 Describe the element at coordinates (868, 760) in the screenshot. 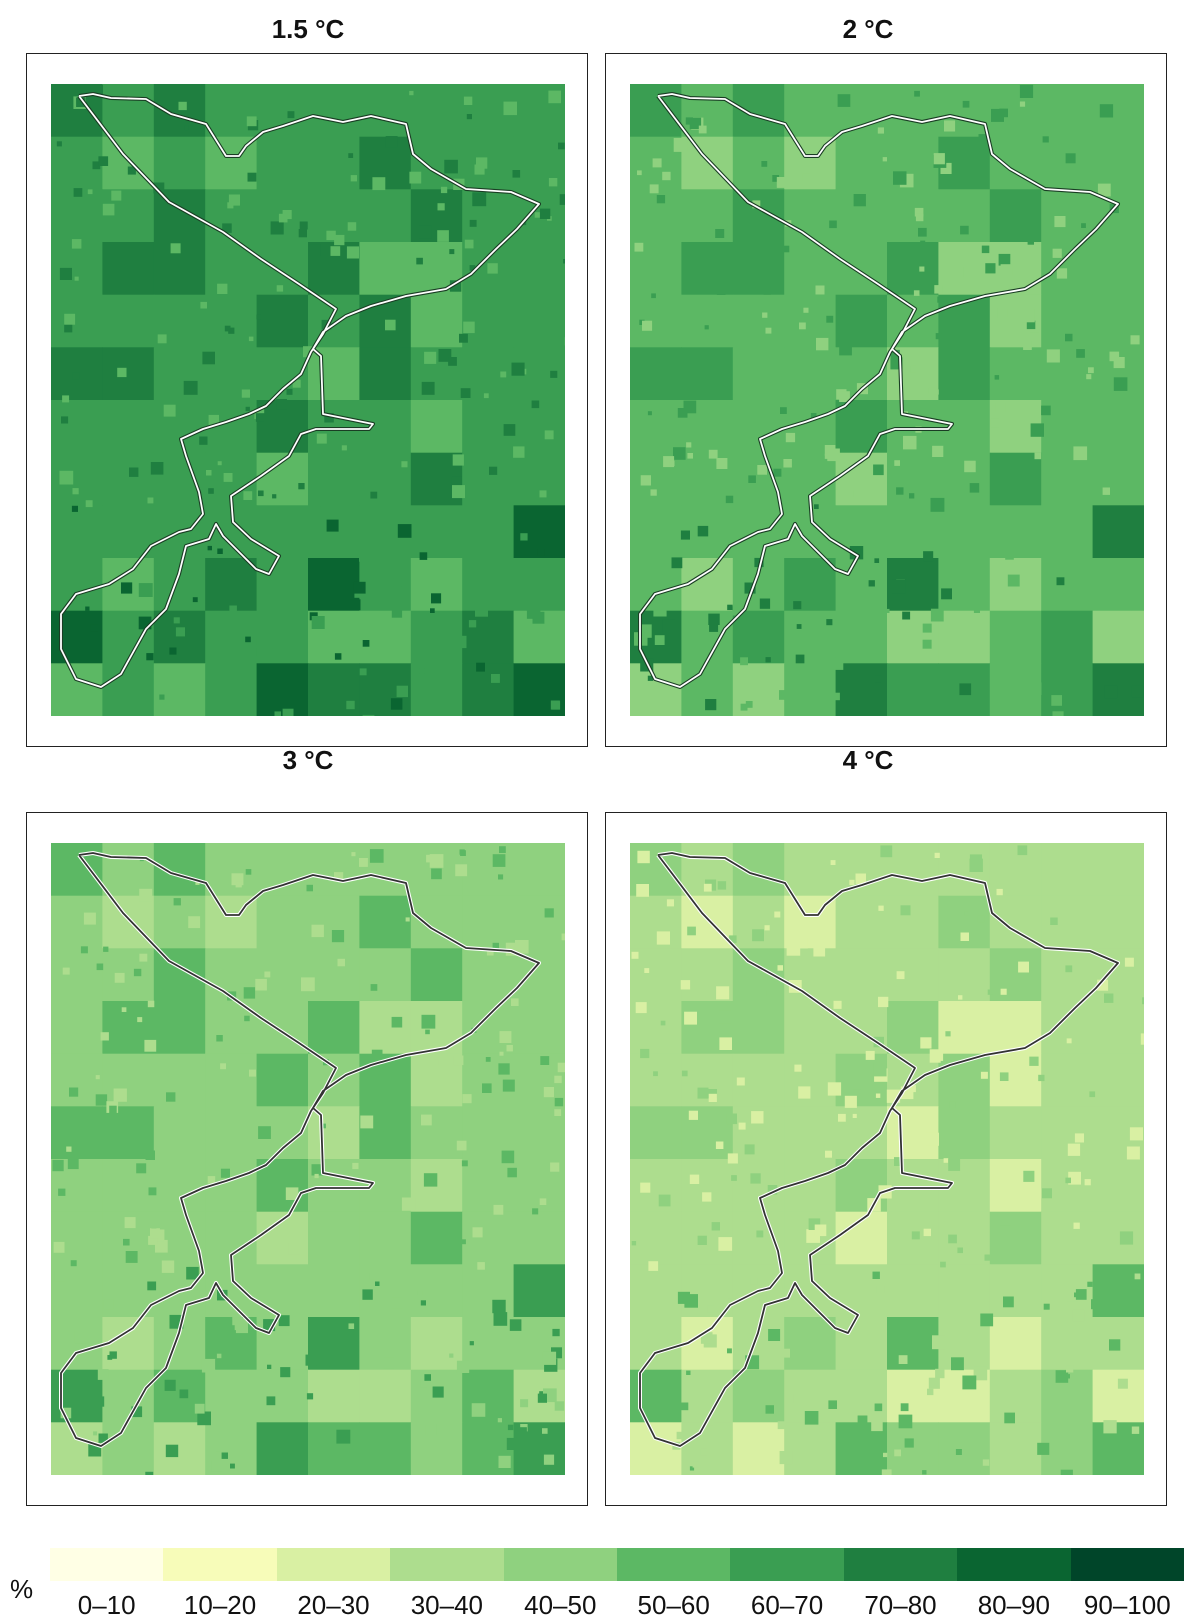

I see `panel-title-4c: 4 °C` at that location.